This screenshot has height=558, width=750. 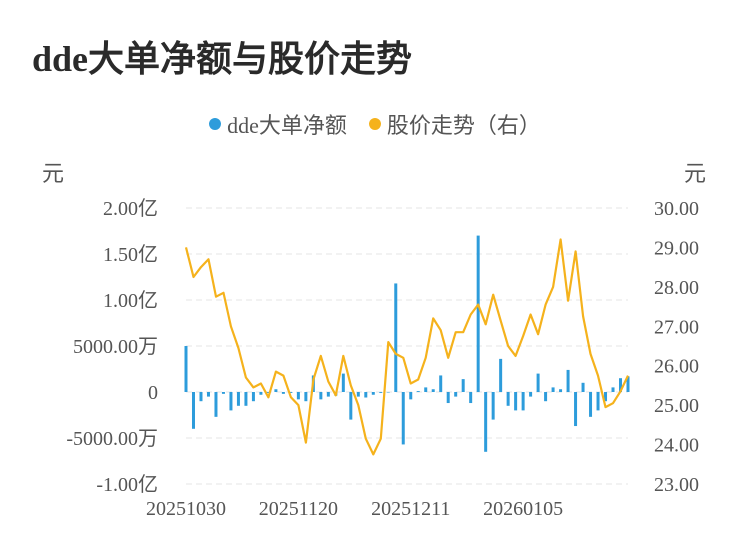 I want to click on legend-item-dde: dde大单净额, so click(x=278, y=124).